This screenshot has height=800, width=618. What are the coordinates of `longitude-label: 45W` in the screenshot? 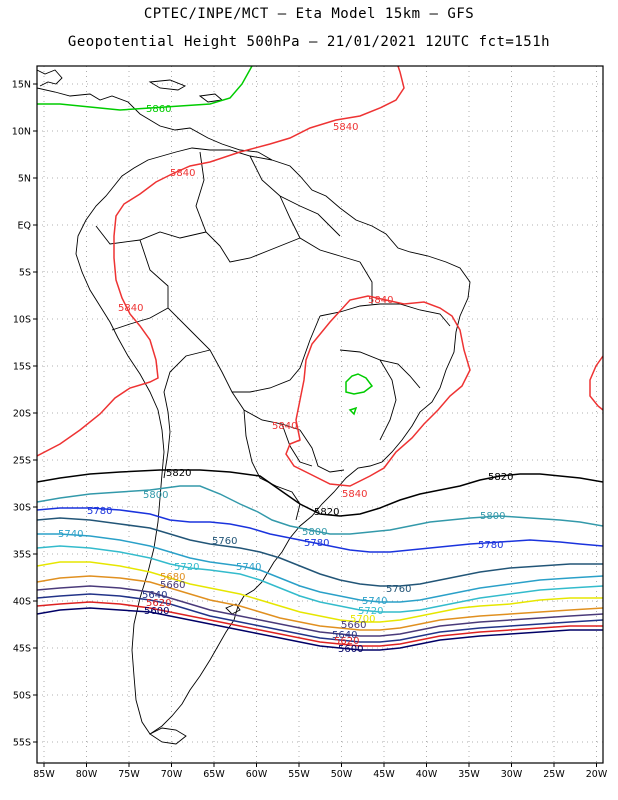 It's located at (384, 774).